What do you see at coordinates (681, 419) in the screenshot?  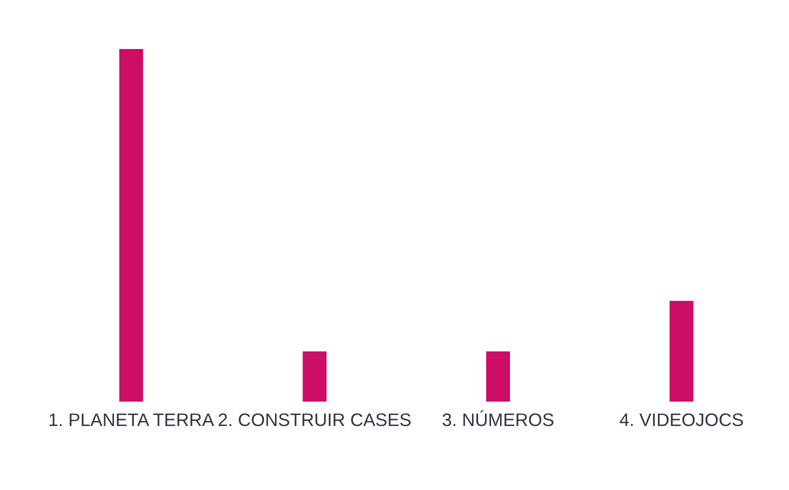 I see `x-tick-label: 4. VIDEOJOCS` at bounding box center [681, 419].